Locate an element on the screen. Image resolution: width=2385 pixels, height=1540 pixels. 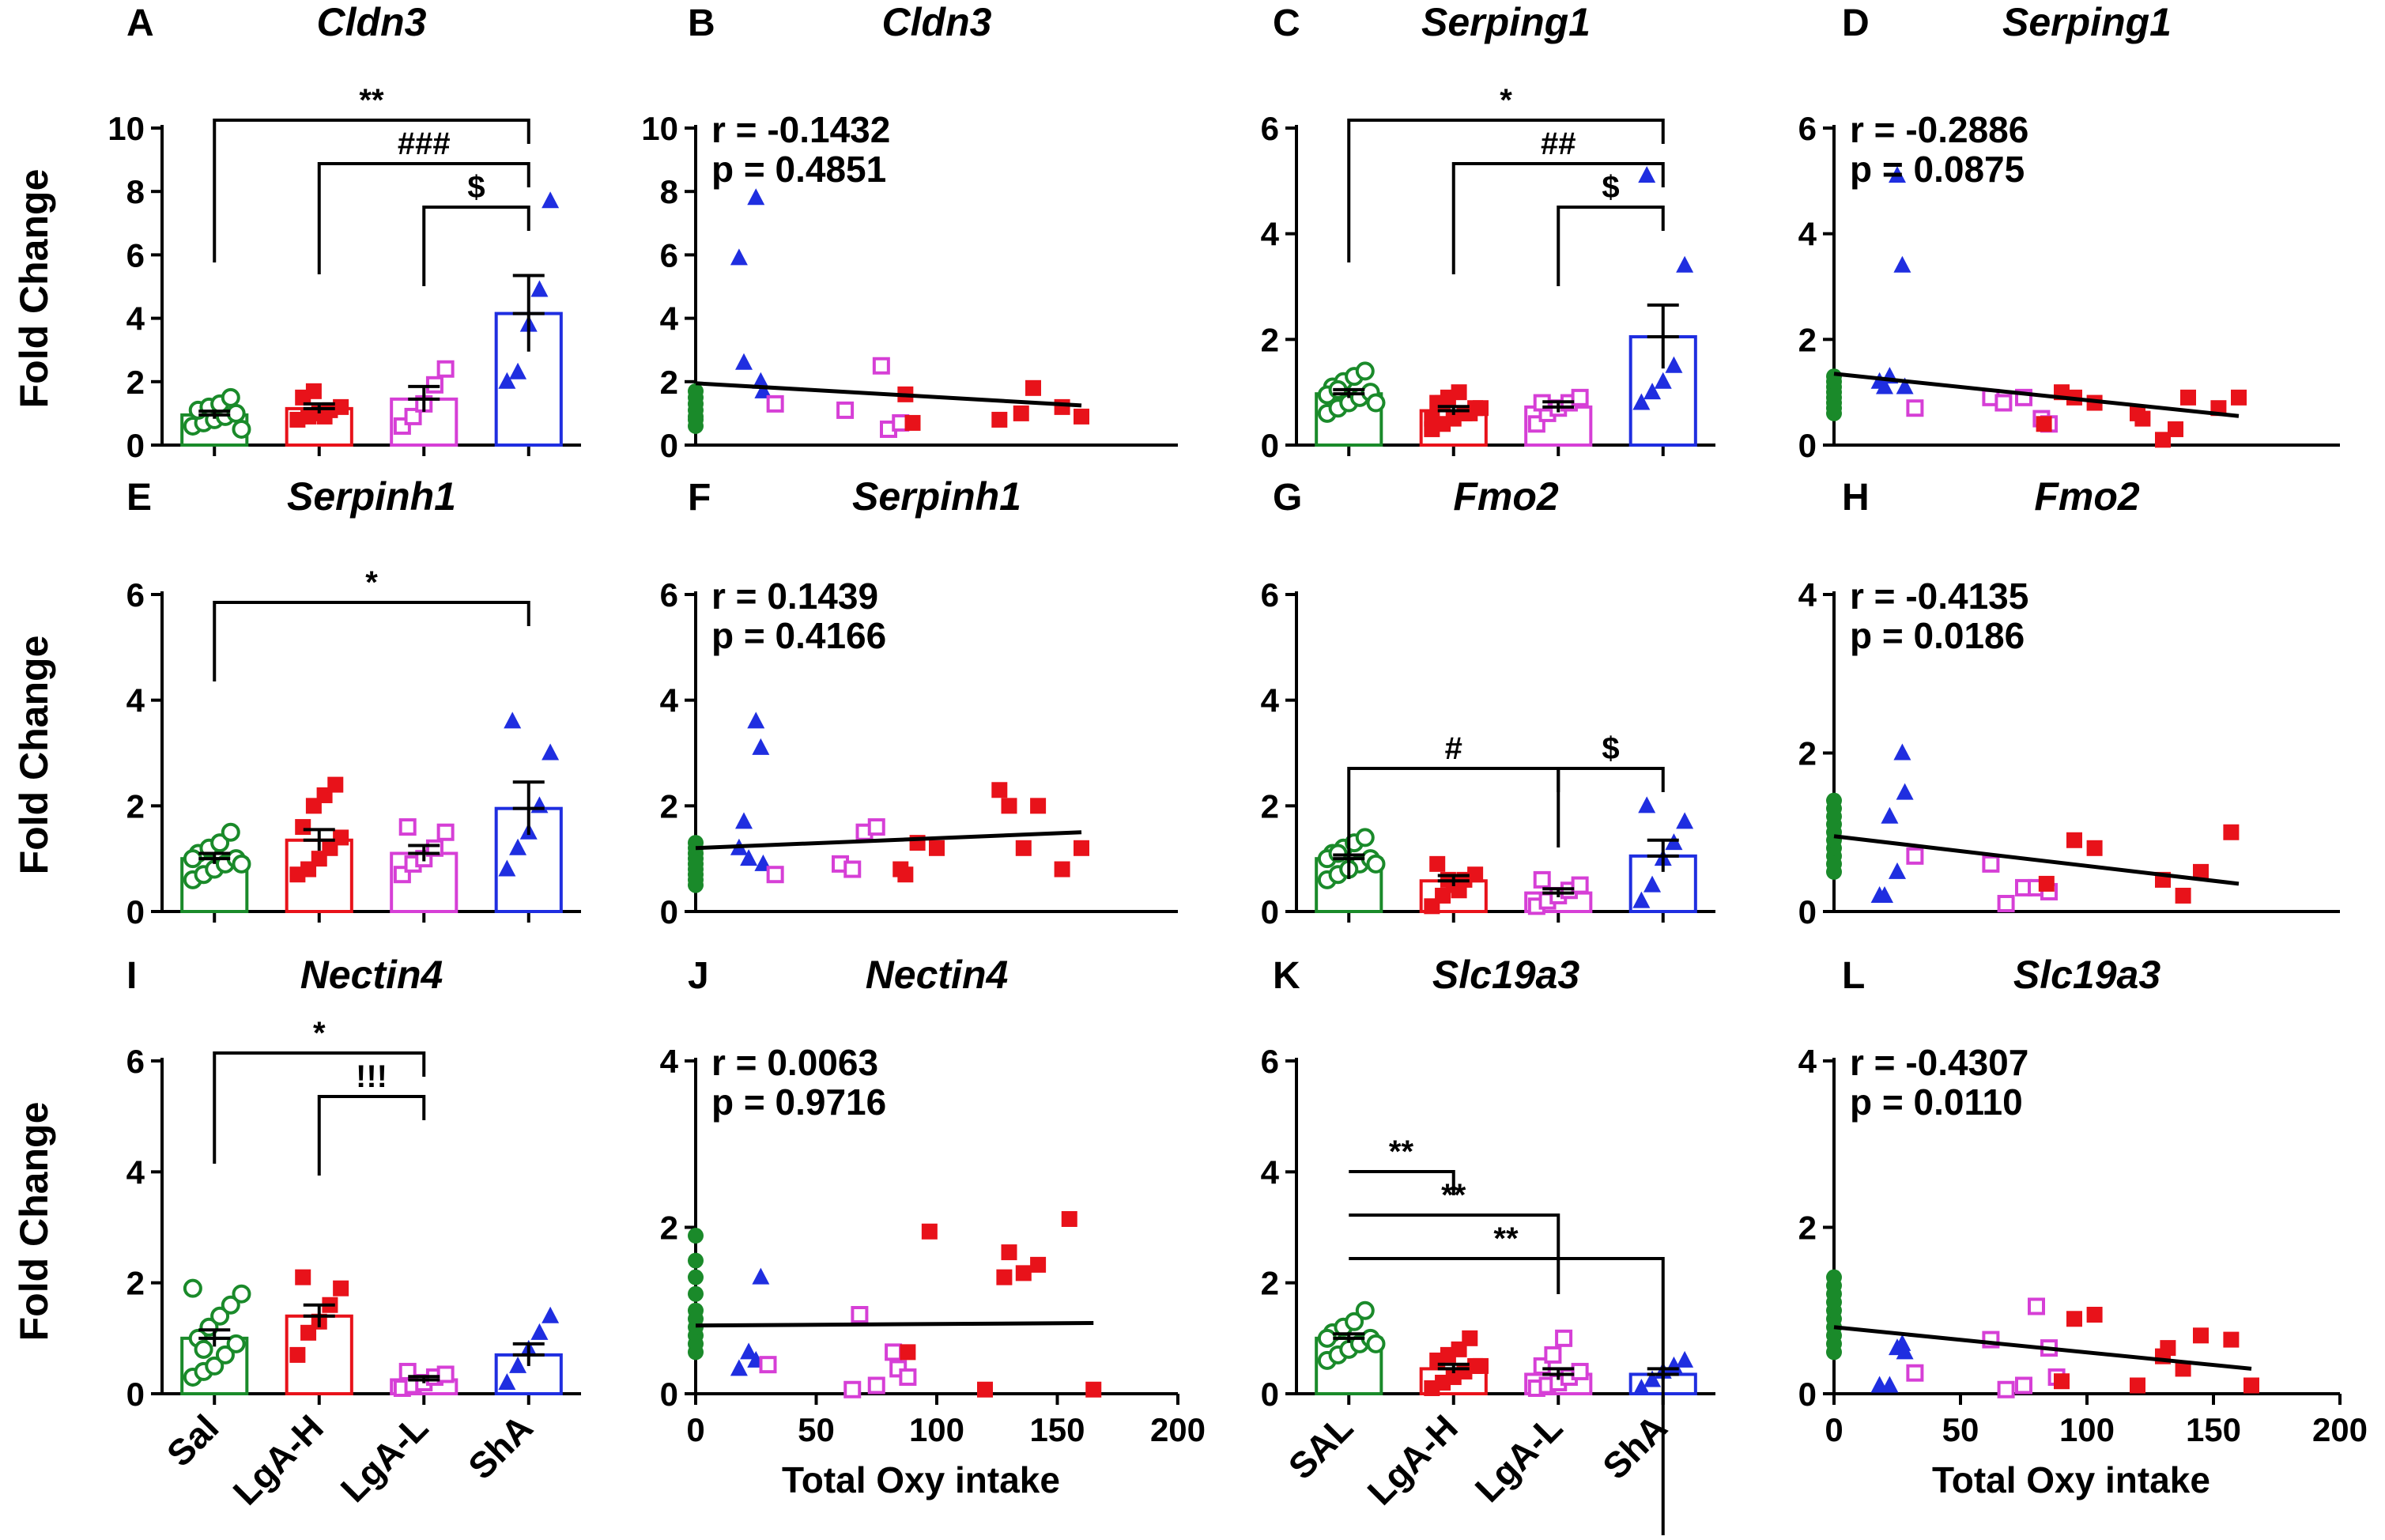
correlation-r: r = -0.1432 is located at coordinates (800, 129).